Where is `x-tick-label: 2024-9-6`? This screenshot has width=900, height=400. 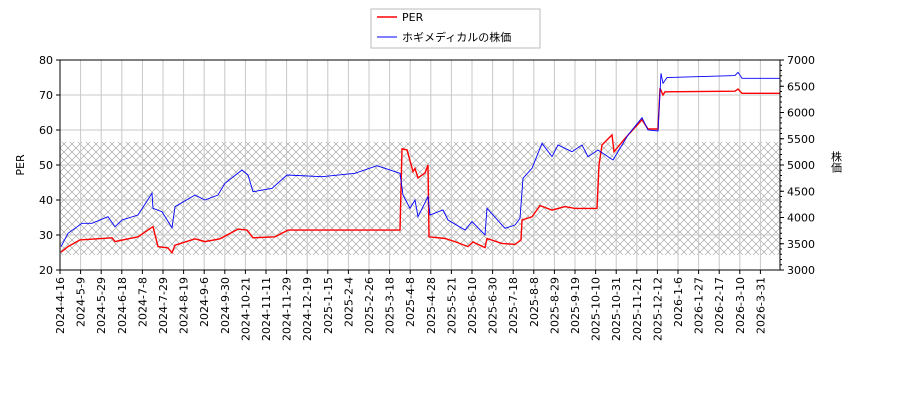
x-tick-label: 2024-9-6 is located at coordinates (204, 302).